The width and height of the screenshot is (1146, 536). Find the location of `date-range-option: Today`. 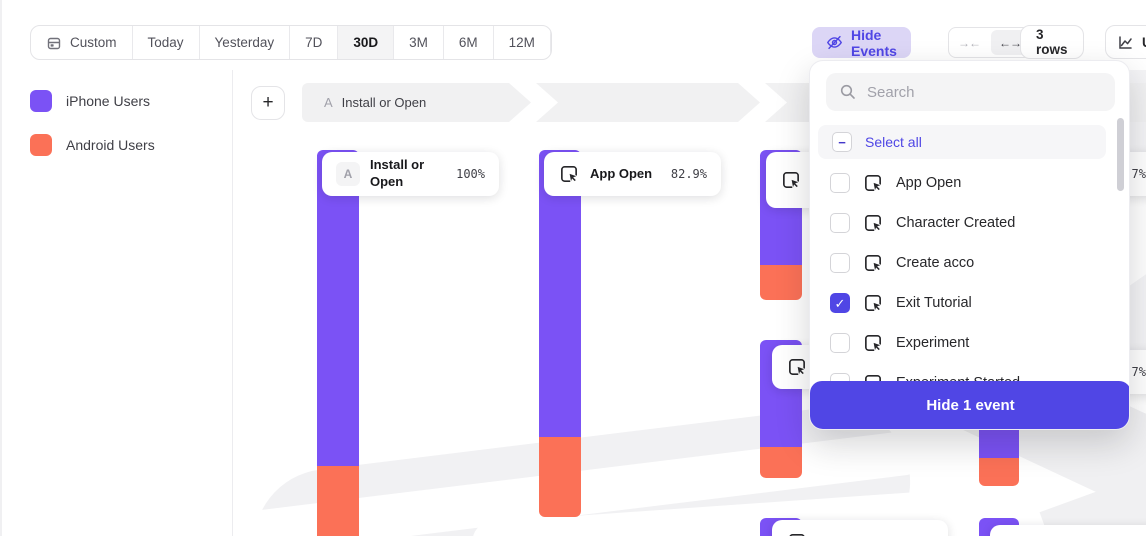

date-range-option: Today is located at coordinates (166, 42).